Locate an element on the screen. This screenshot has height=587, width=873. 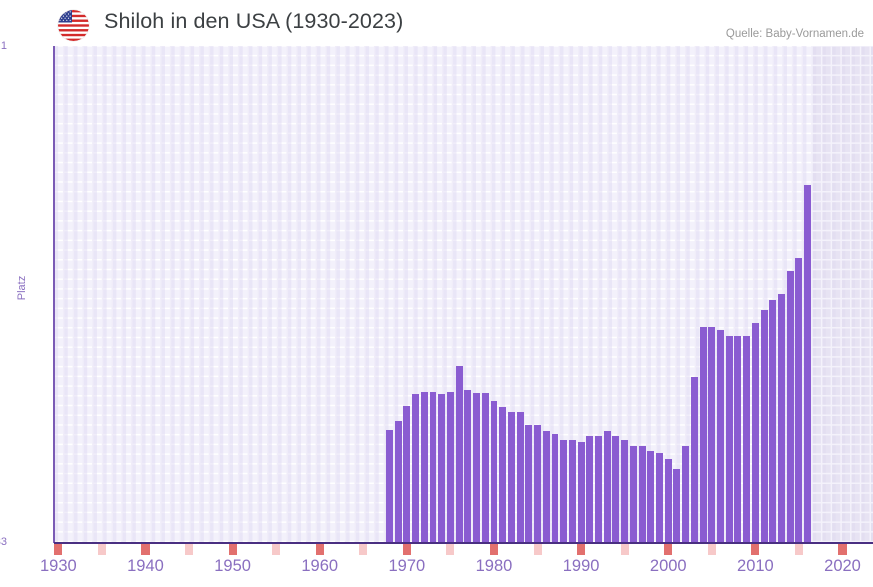
x-axis-major-mark-1970 is located at coordinates (406, 549).